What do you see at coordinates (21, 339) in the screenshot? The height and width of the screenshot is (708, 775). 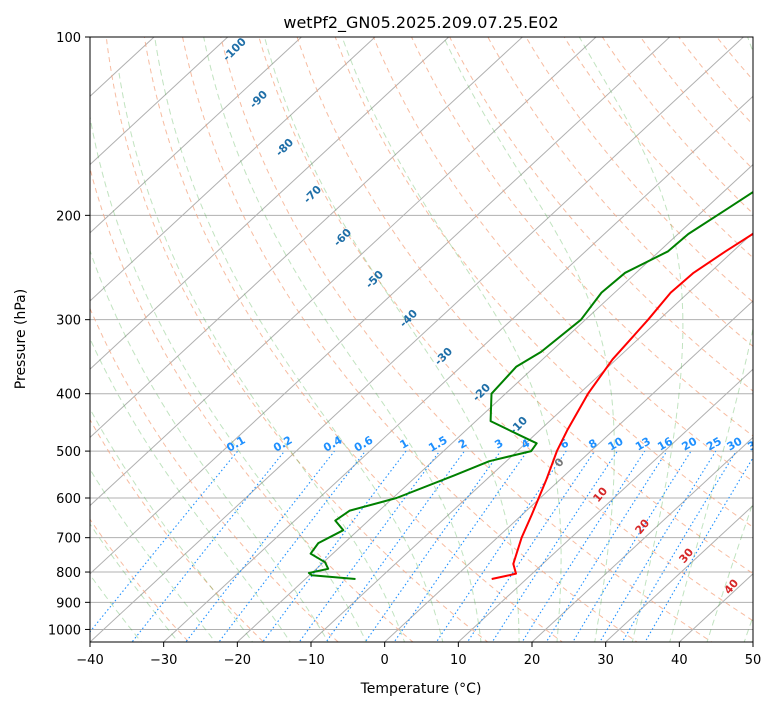 I see `y-axis-label: Pressure (hPa)` at bounding box center [21, 339].